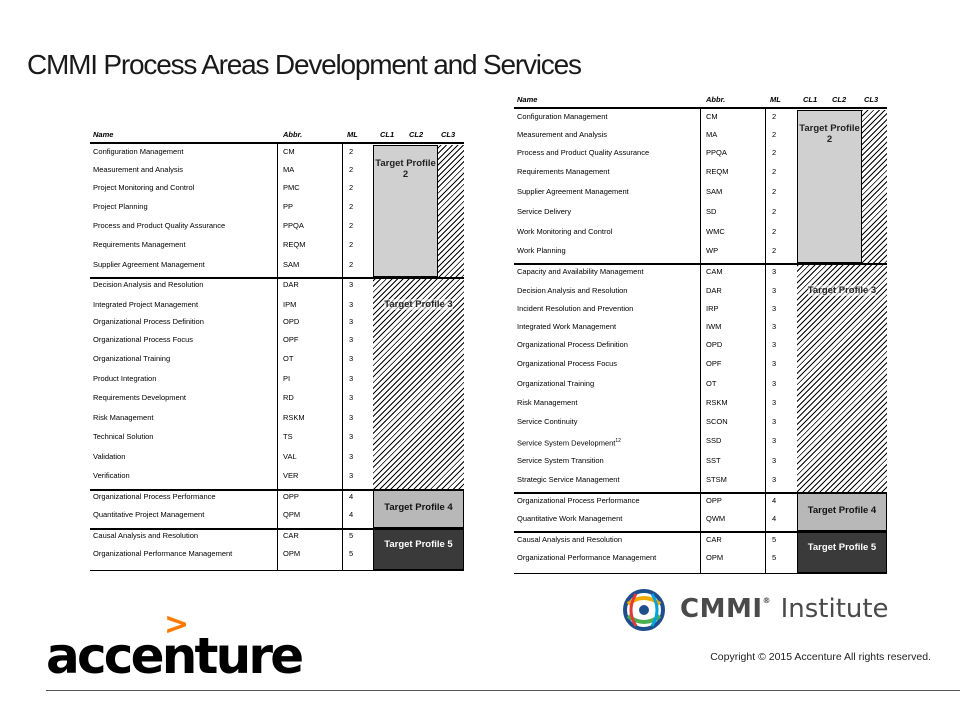  Describe the element at coordinates (712, 250) in the screenshot. I see `process-area-abbr: WP` at that location.